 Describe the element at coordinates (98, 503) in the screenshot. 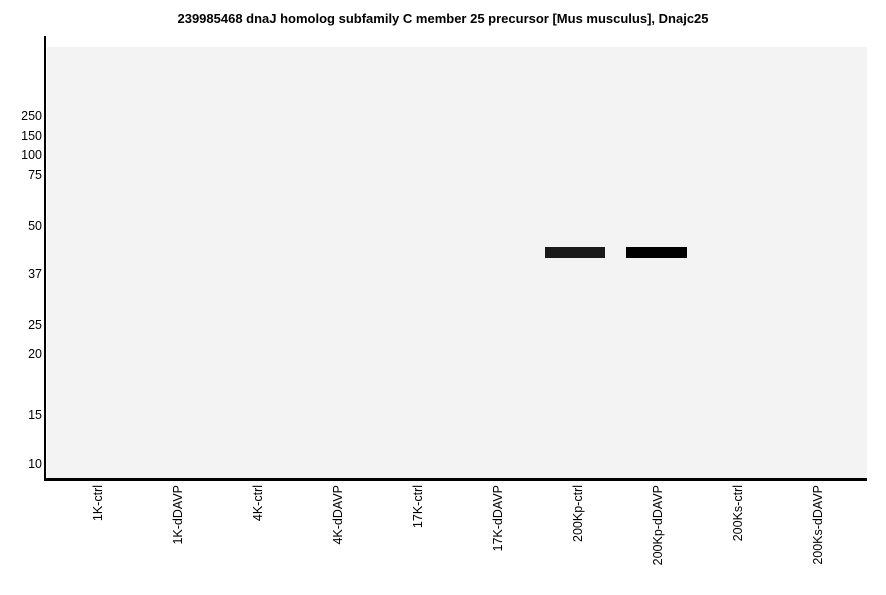

I see `lane-label: 1K-ctrl` at that location.